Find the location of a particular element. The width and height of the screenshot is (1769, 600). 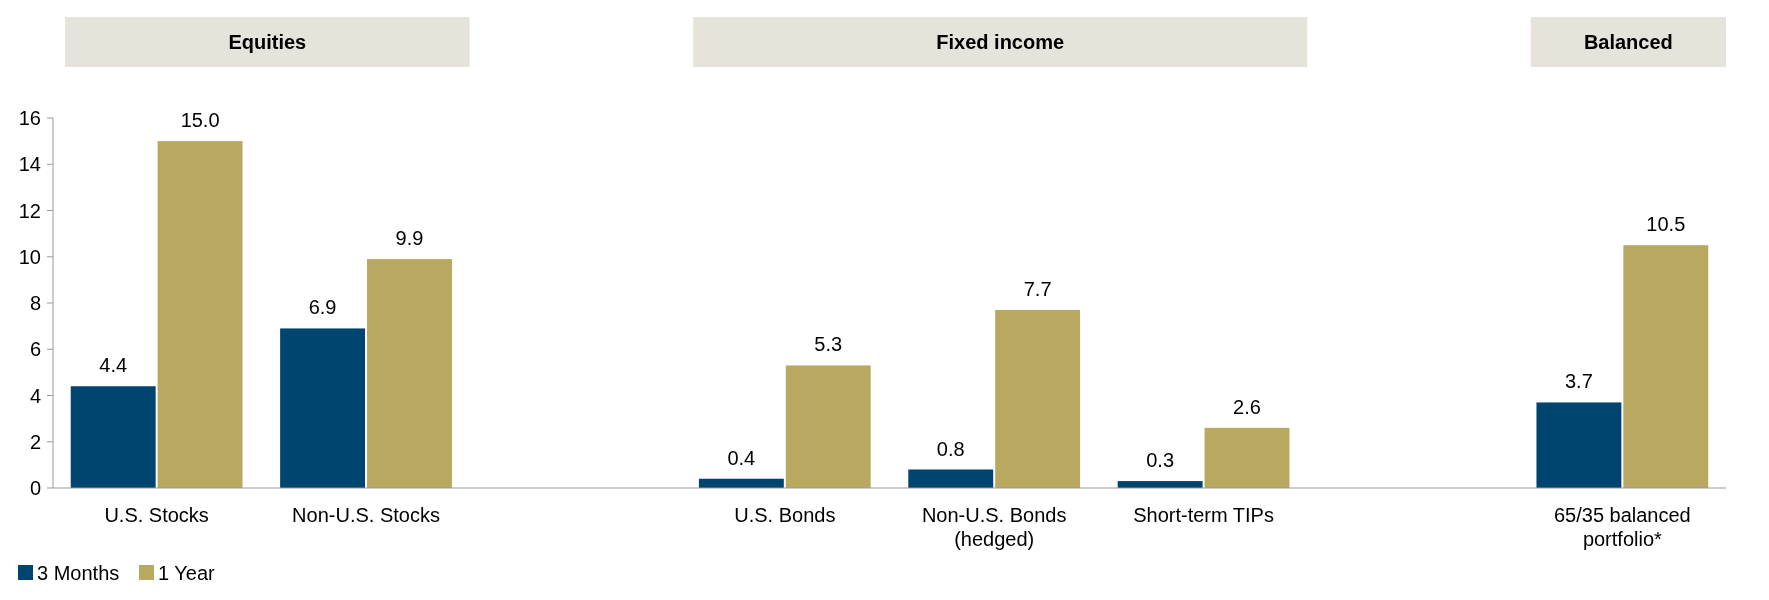

text: Equities is located at coordinates (267, 42).